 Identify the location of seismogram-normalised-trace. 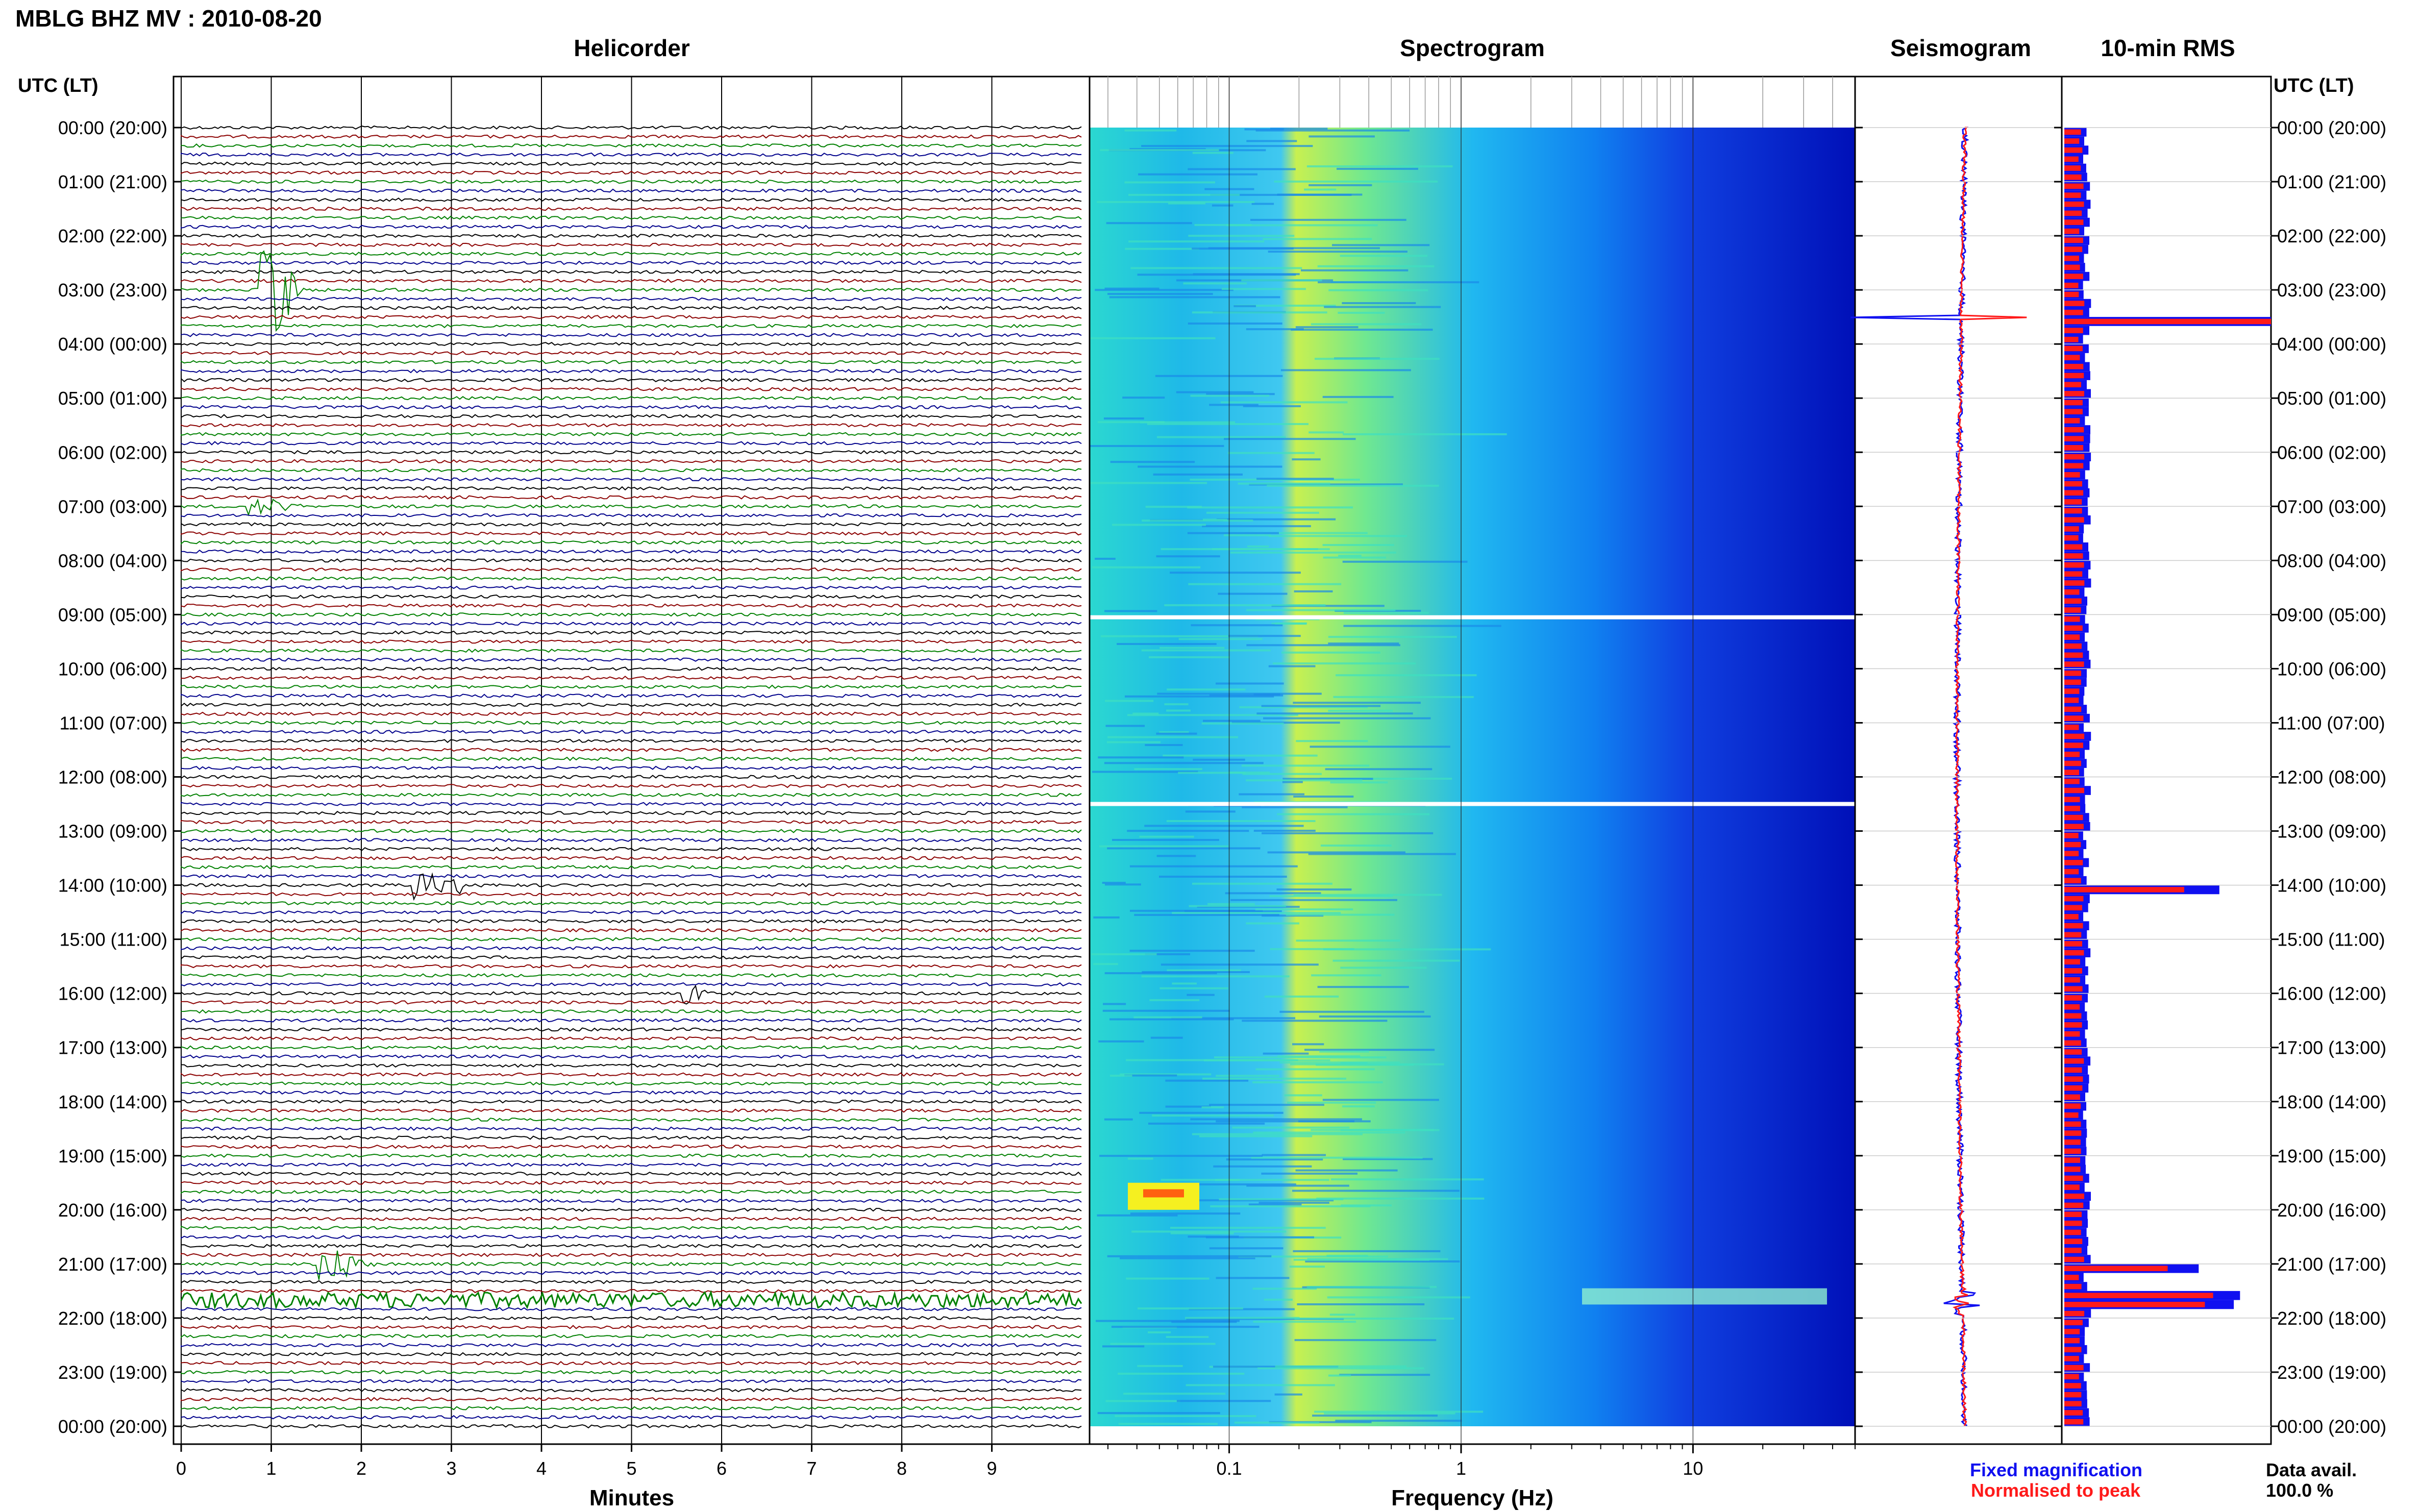
(1990, 776).